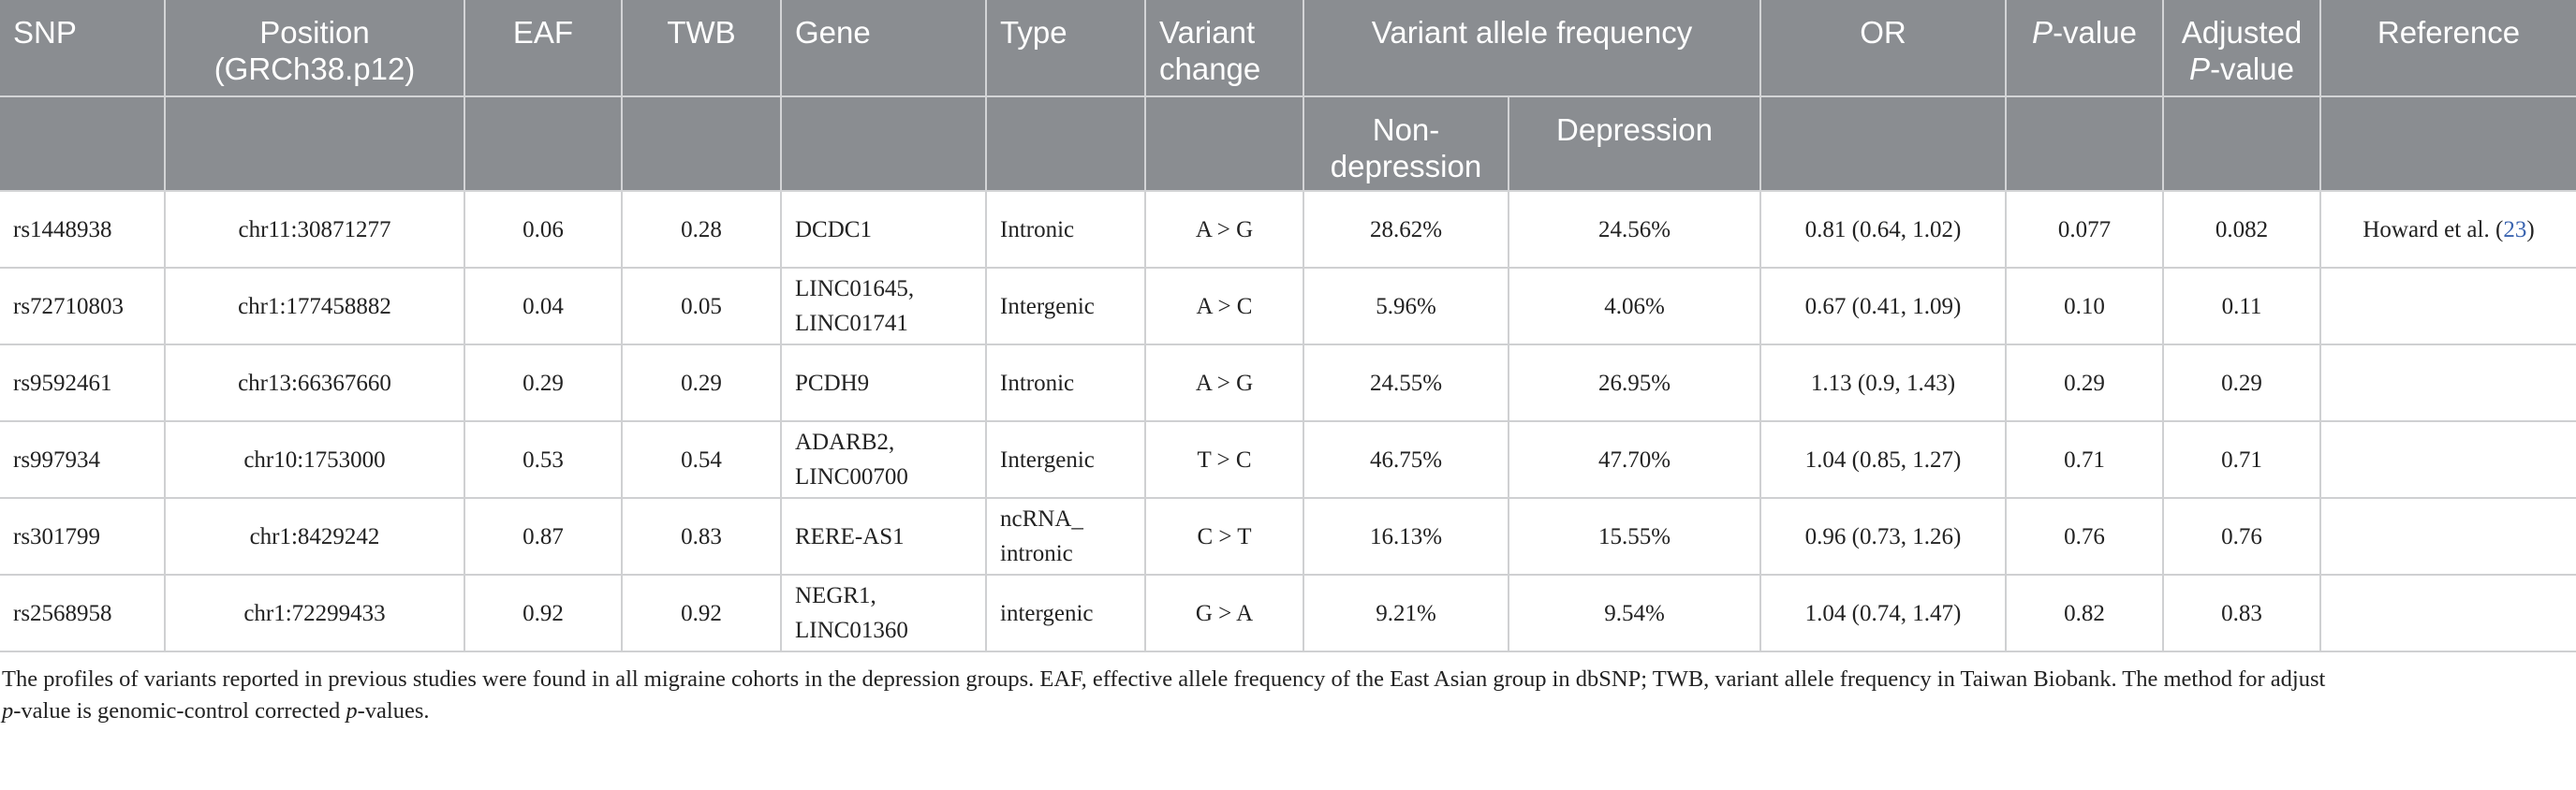 The height and width of the screenshot is (790, 2576). I want to click on footnote-end: -values., so click(393, 711).